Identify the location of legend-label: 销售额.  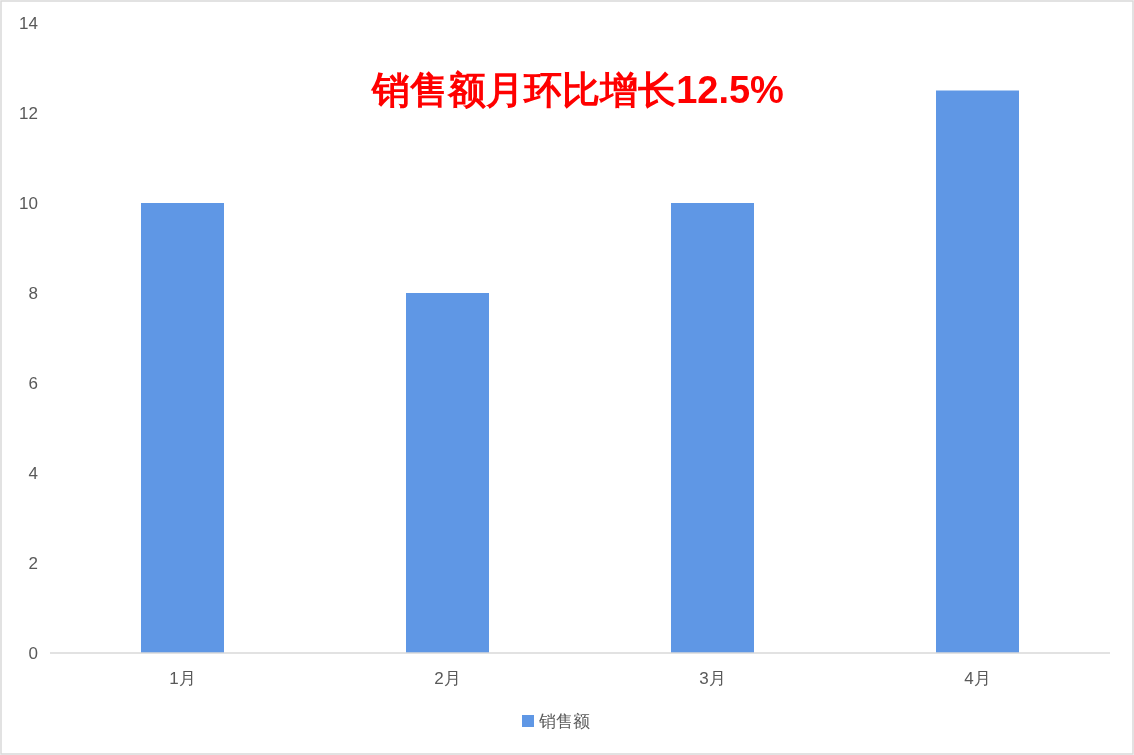
(564, 721).